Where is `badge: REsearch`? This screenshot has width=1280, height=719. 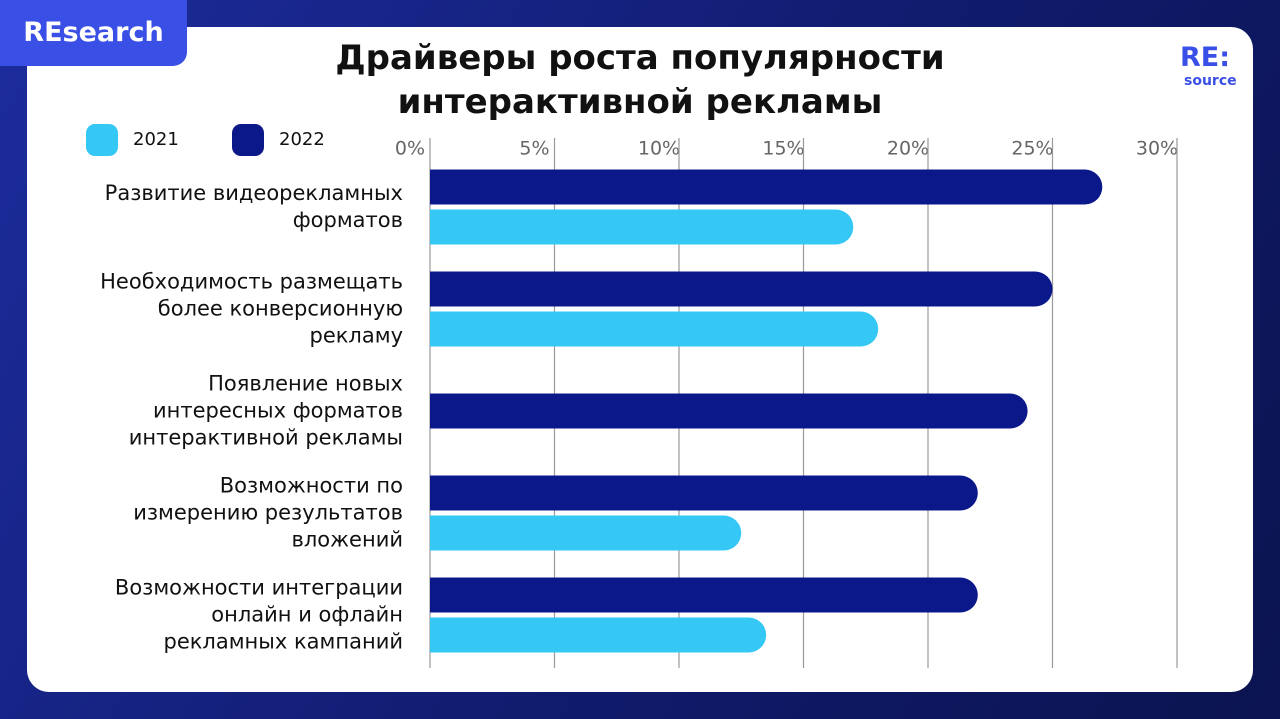
badge: REsearch is located at coordinates (93, 33).